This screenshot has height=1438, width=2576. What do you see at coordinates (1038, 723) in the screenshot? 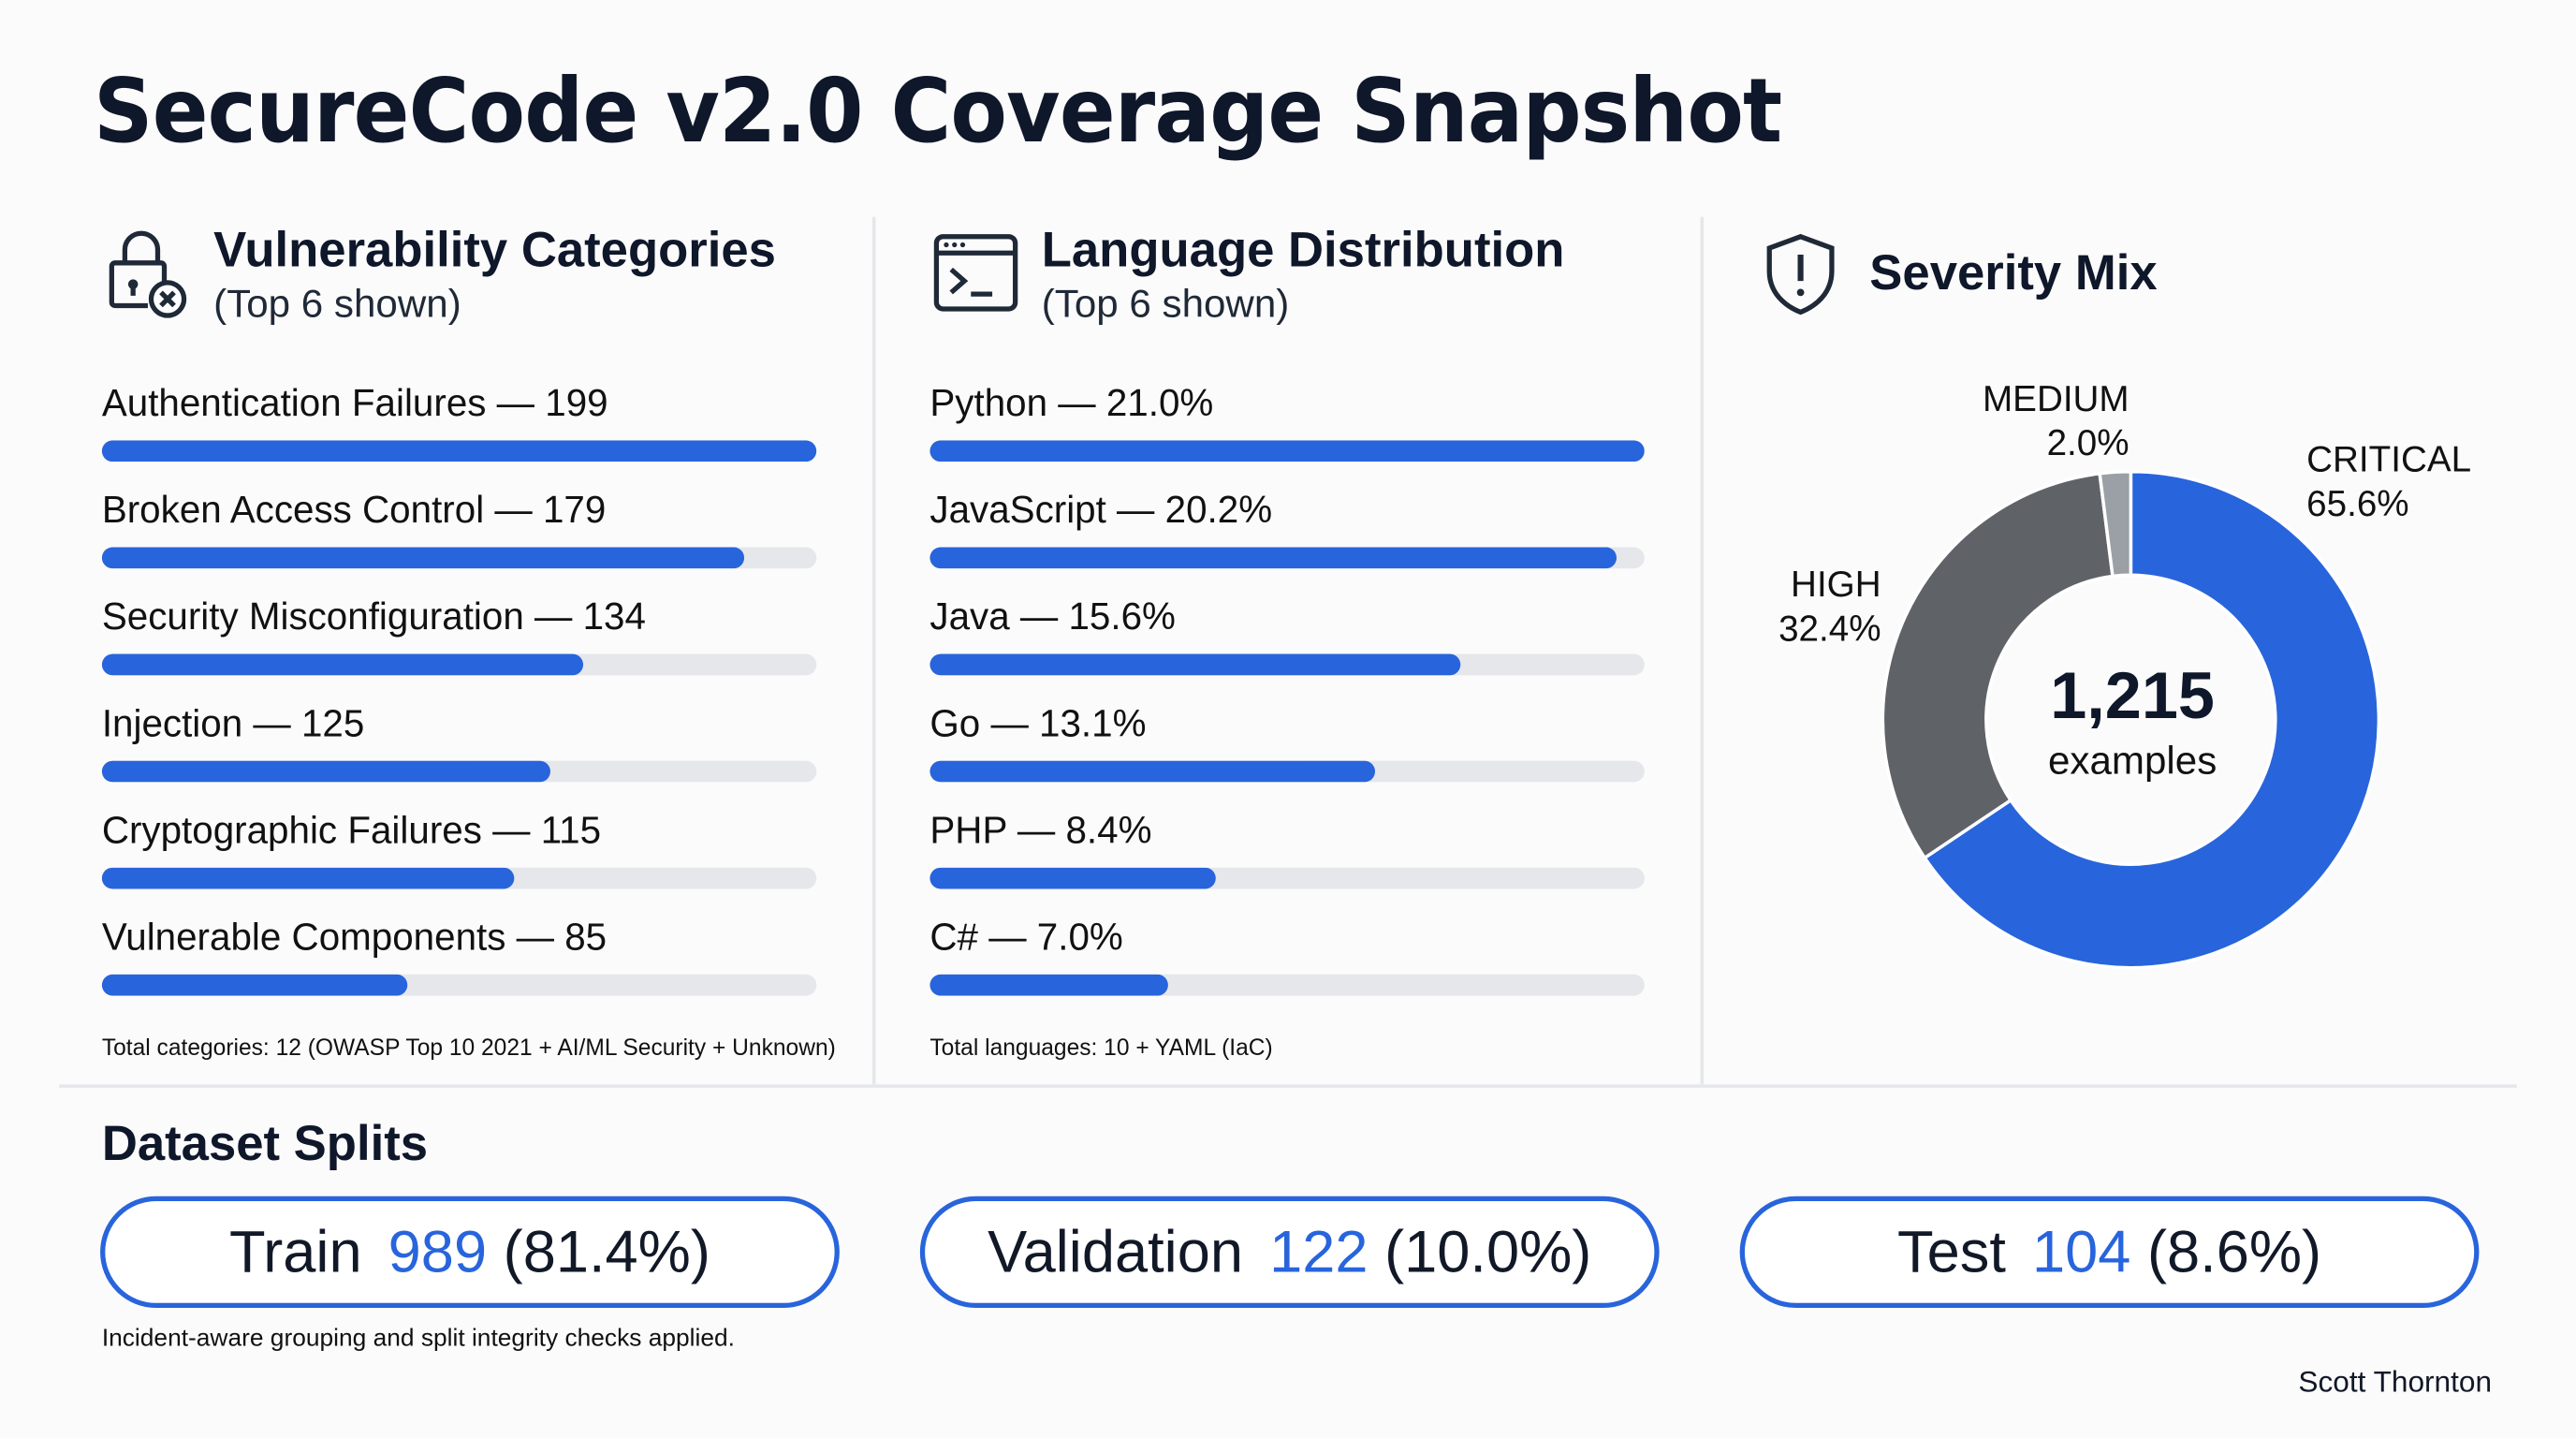
I see `language-row-label: Go — 13.1%` at bounding box center [1038, 723].